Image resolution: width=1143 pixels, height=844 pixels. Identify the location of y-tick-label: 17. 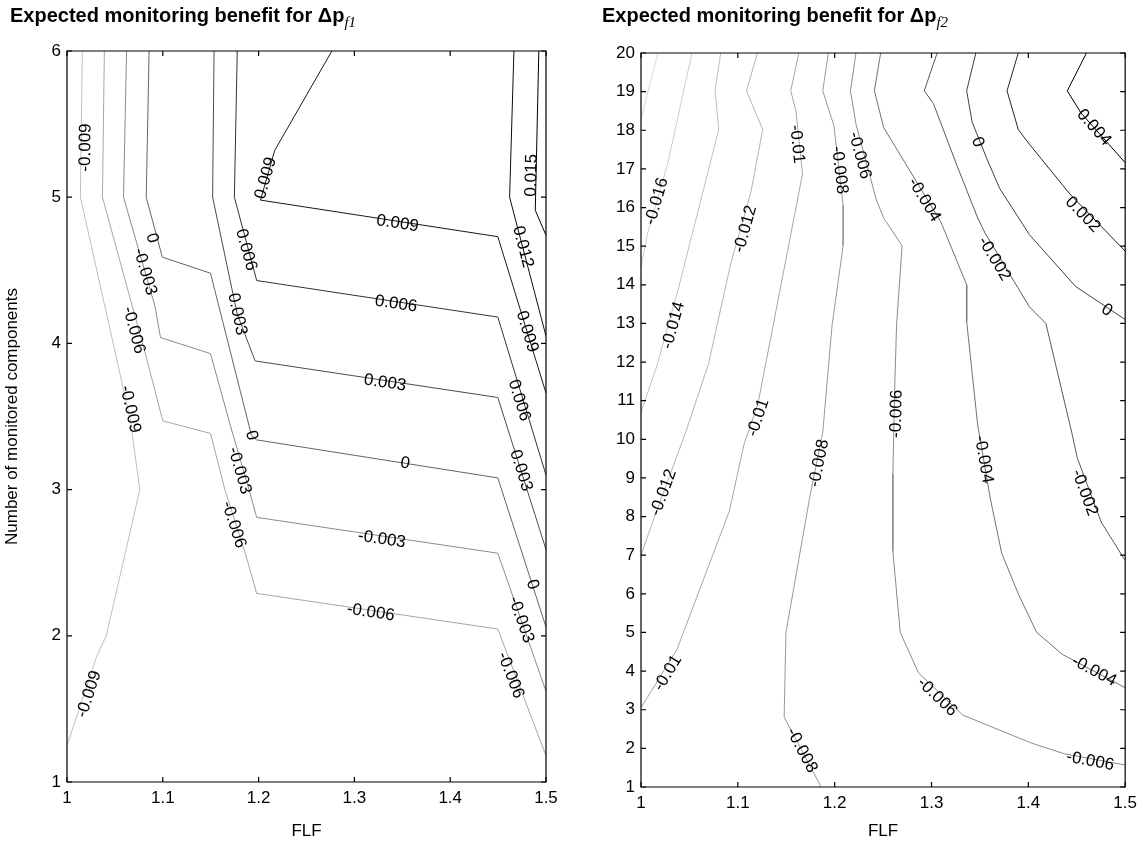
(625, 168).